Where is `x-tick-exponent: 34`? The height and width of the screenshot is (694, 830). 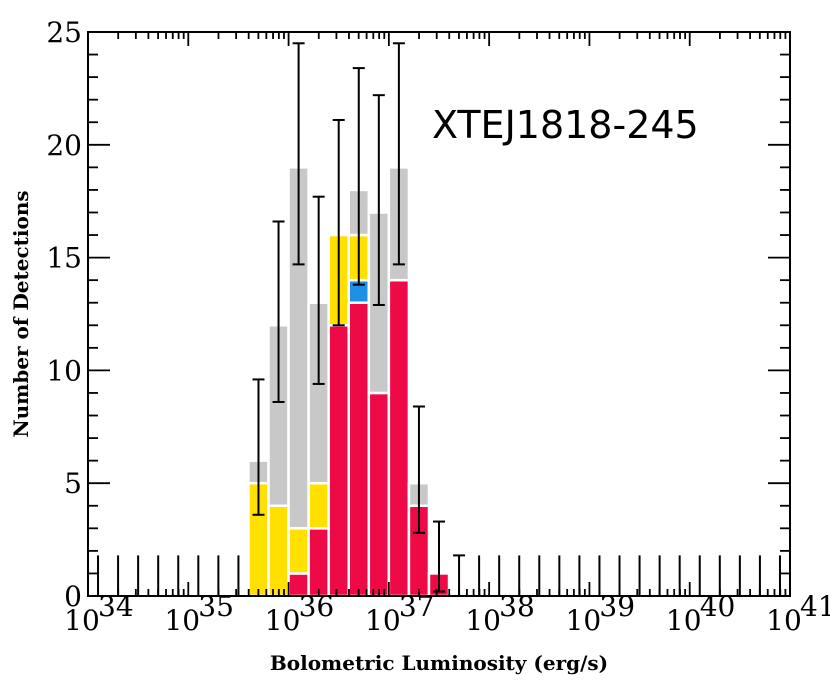
x-tick-exponent: 34 is located at coordinates (116, 606).